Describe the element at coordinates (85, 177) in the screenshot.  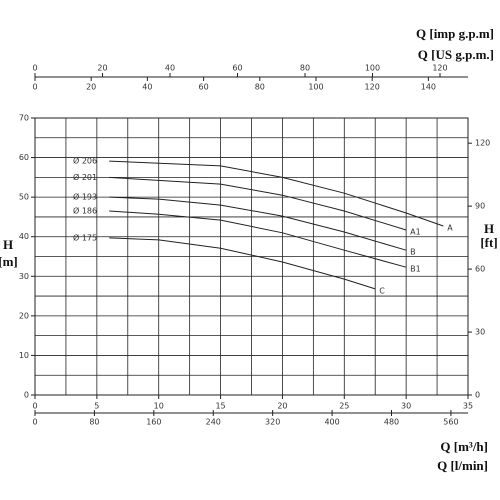
I see `diameter-label: Ø 201` at that location.